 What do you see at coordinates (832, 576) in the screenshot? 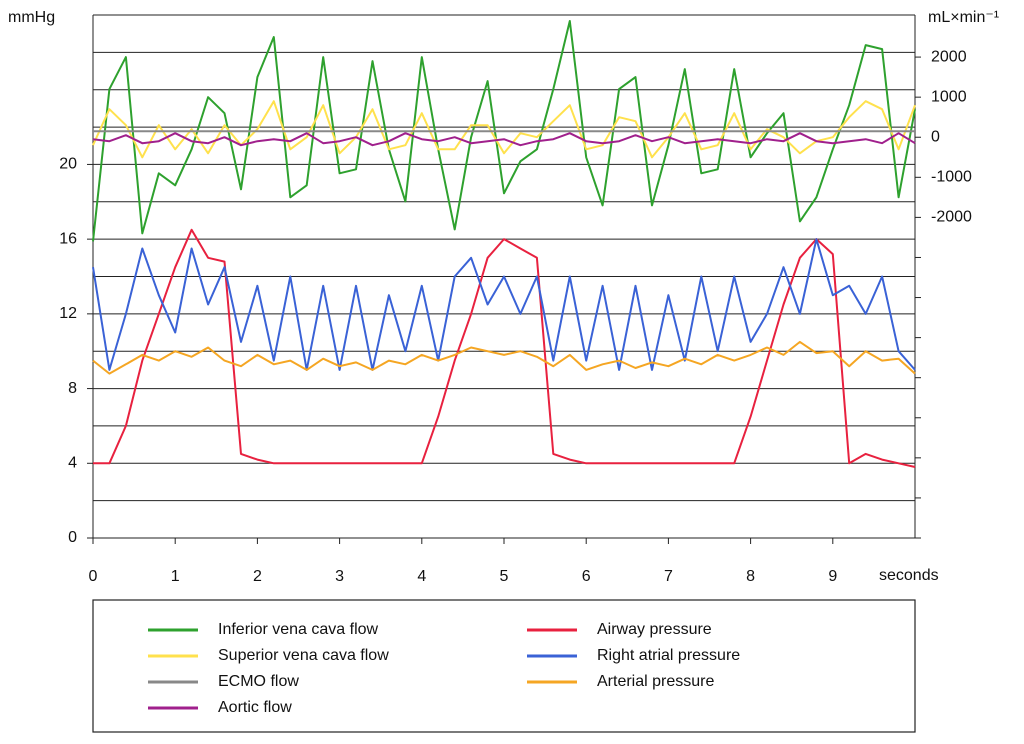
I see `x-tick-label: 9` at bounding box center [832, 576].